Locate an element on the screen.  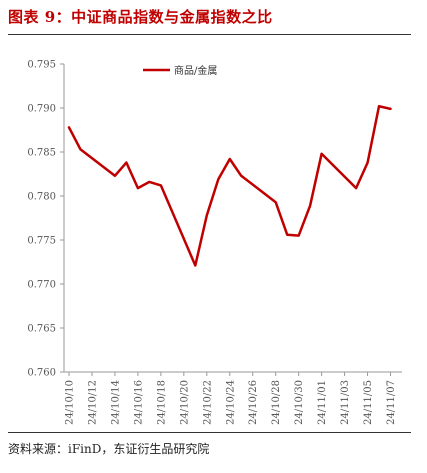
chart-title: 图表 9：中证商品指数与金属指数之比 is located at coordinates (140, 17).